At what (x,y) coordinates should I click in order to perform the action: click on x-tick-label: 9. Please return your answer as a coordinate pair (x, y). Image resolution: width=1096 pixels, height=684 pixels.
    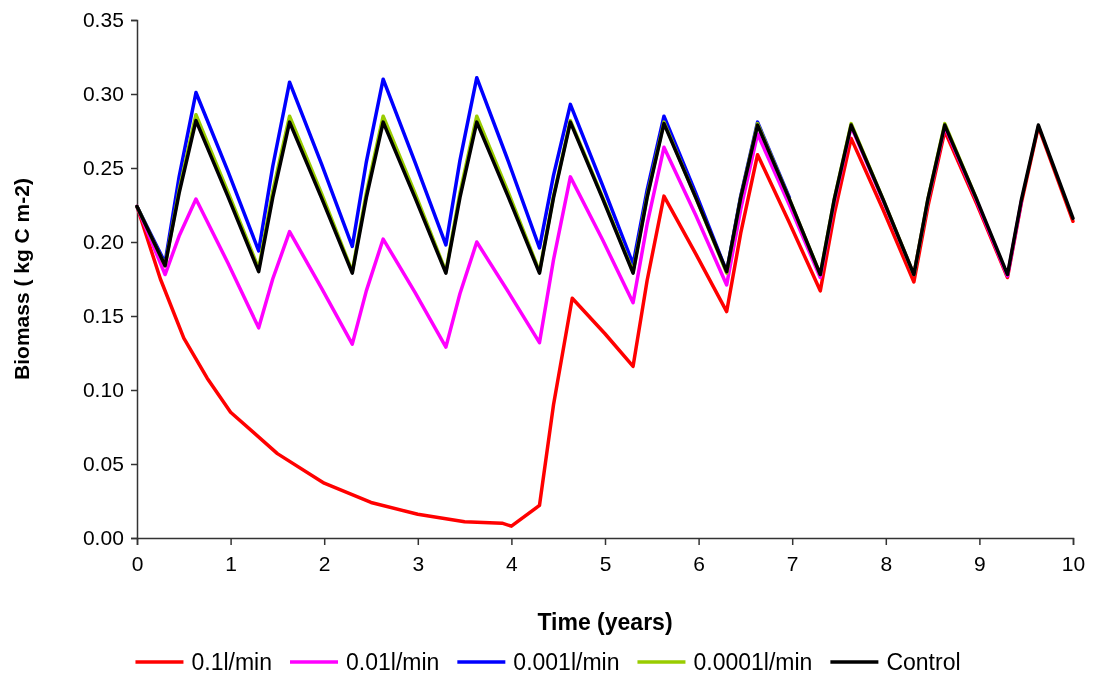
    Looking at the image, I should click on (980, 564).